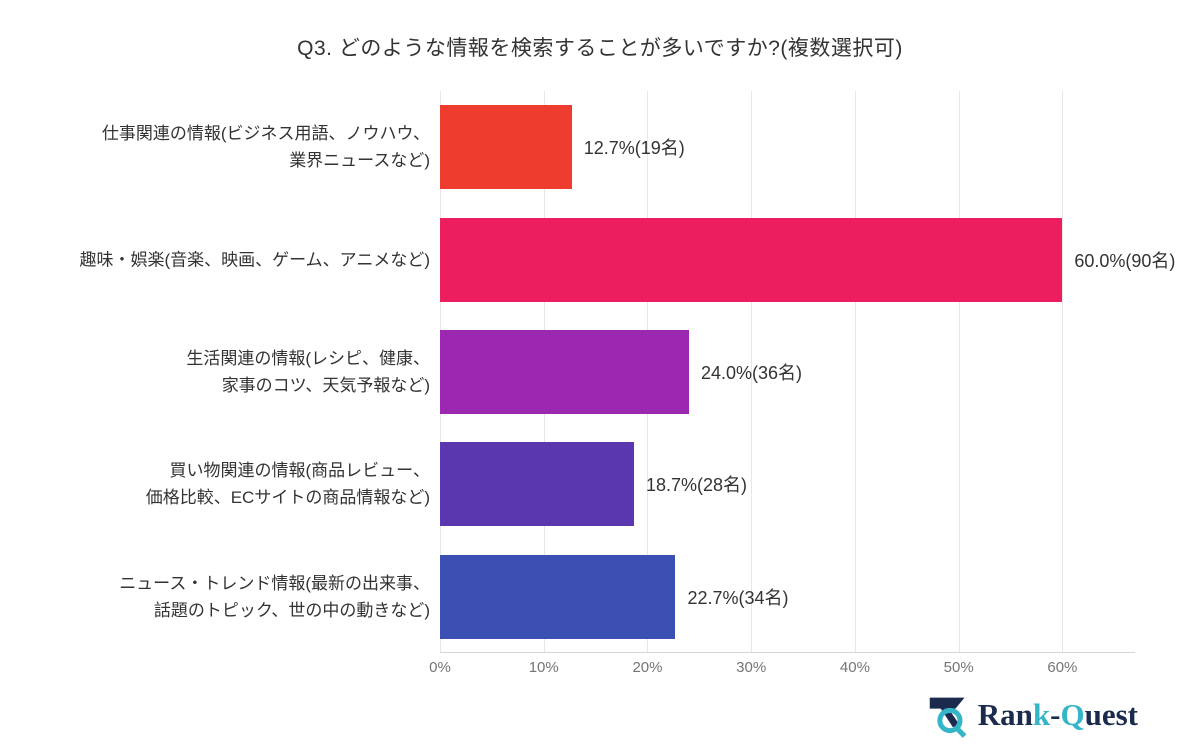 The height and width of the screenshot is (748, 1200). I want to click on x-axis: 0% 10% 20% 30% 40% 50% 60%, so click(600, 671).